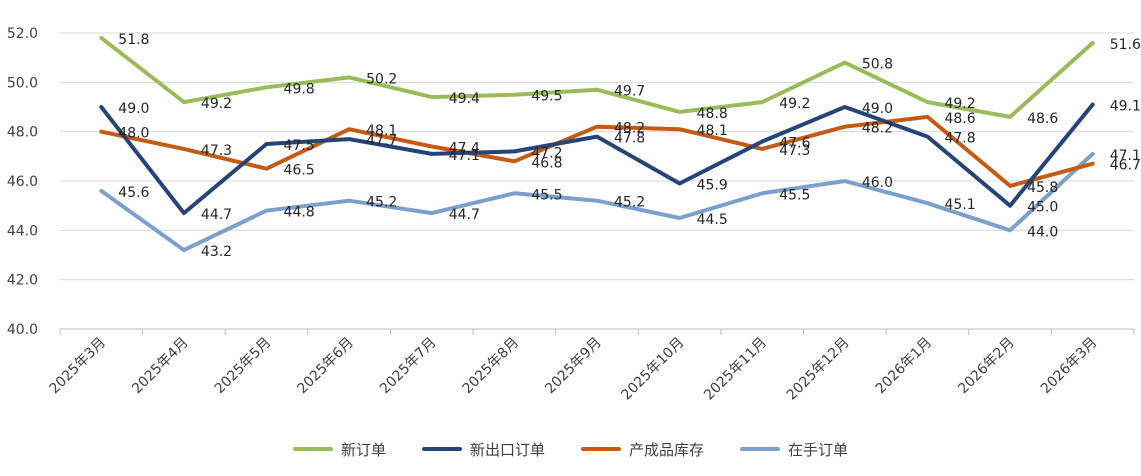 The image size is (1141, 476). What do you see at coordinates (299, 171) in the screenshot?
I see `data-label: 46.5` at bounding box center [299, 171].